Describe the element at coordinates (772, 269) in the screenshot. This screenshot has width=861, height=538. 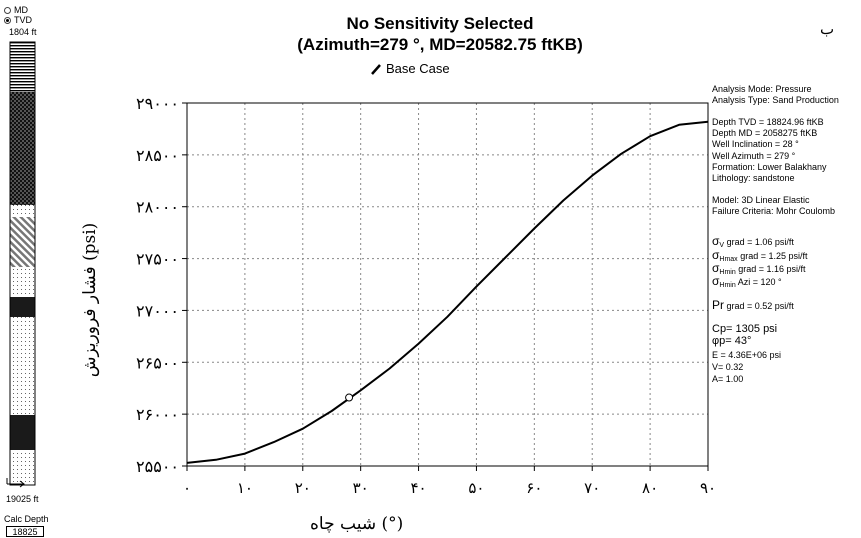
I see `sigma-hmin-value: grad = 1.16 psi/ft` at that location.